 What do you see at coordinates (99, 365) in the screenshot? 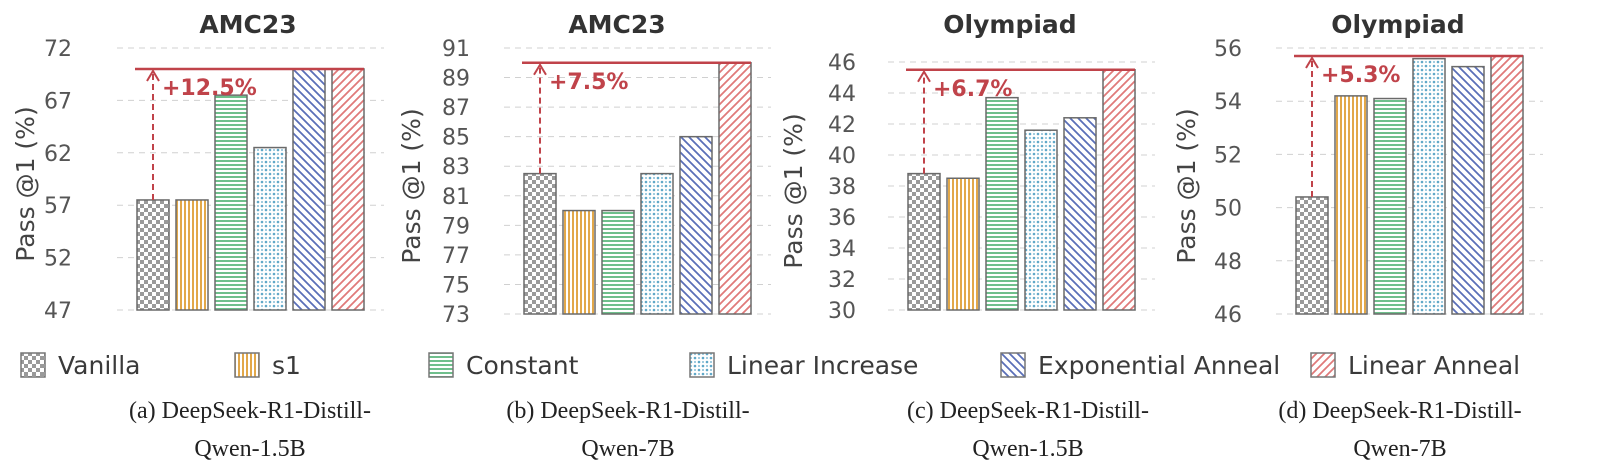
I see `legend-label-vanilla: Vanilla` at bounding box center [99, 365].